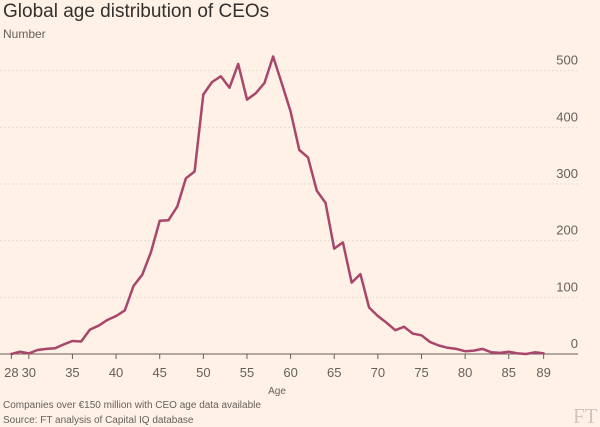 The height and width of the screenshot is (427, 600). Describe the element at coordinates (136, 11) in the screenshot. I see `chart-title: Global age distribution of CEOs` at that location.